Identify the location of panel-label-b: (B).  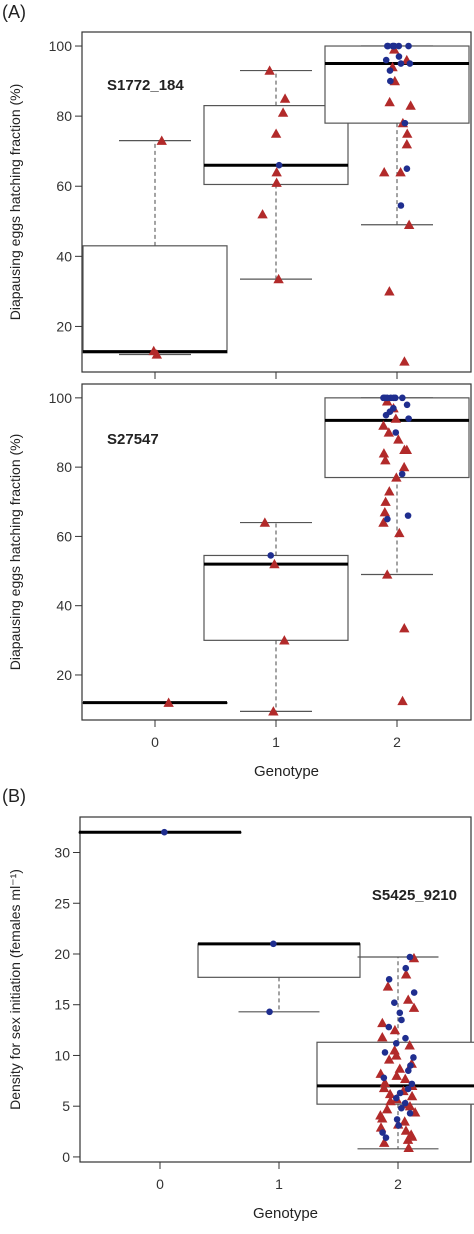
(14, 796).